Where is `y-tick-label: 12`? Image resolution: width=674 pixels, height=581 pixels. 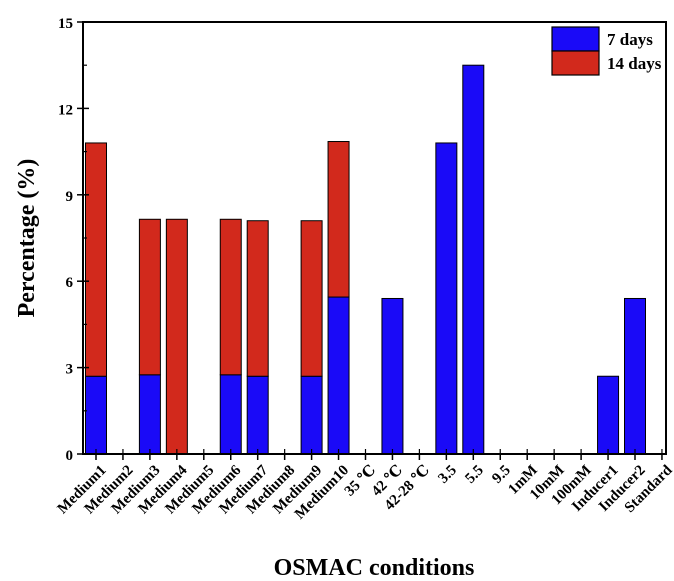 y-tick-label: 12 is located at coordinates (65, 110).